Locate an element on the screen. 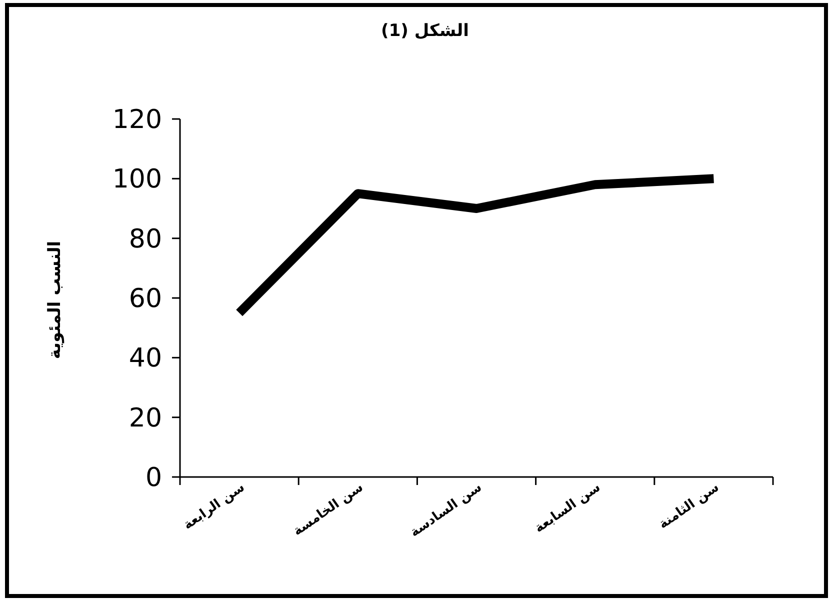  y-tick-label: 0 is located at coordinates (153, 478).